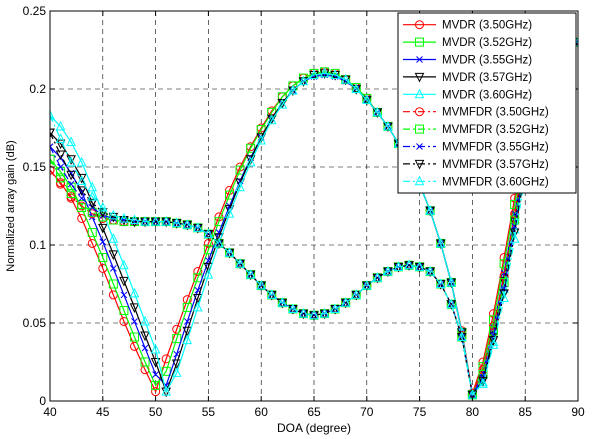  What do you see at coordinates (35, 167) in the screenshot?
I see `y-tick-label: 0.15` at bounding box center [35, 167].